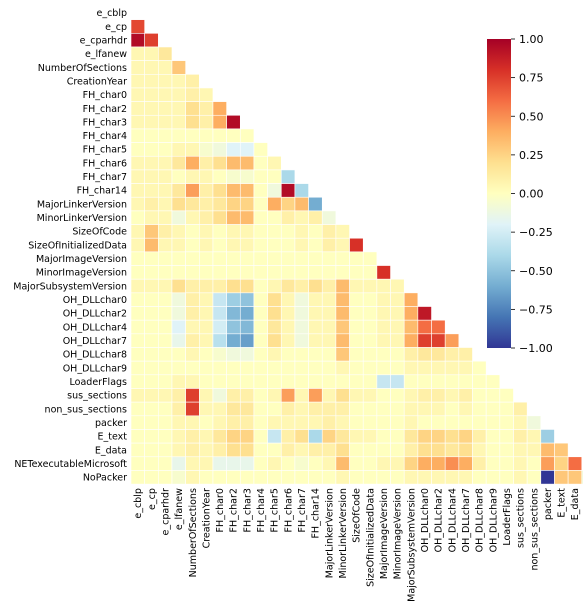 The width and height of the screenshot is (583, 615). Describe the element at coordinates (179, 509) in the screenshot. I see `column-label: e_lfanew` at that location.